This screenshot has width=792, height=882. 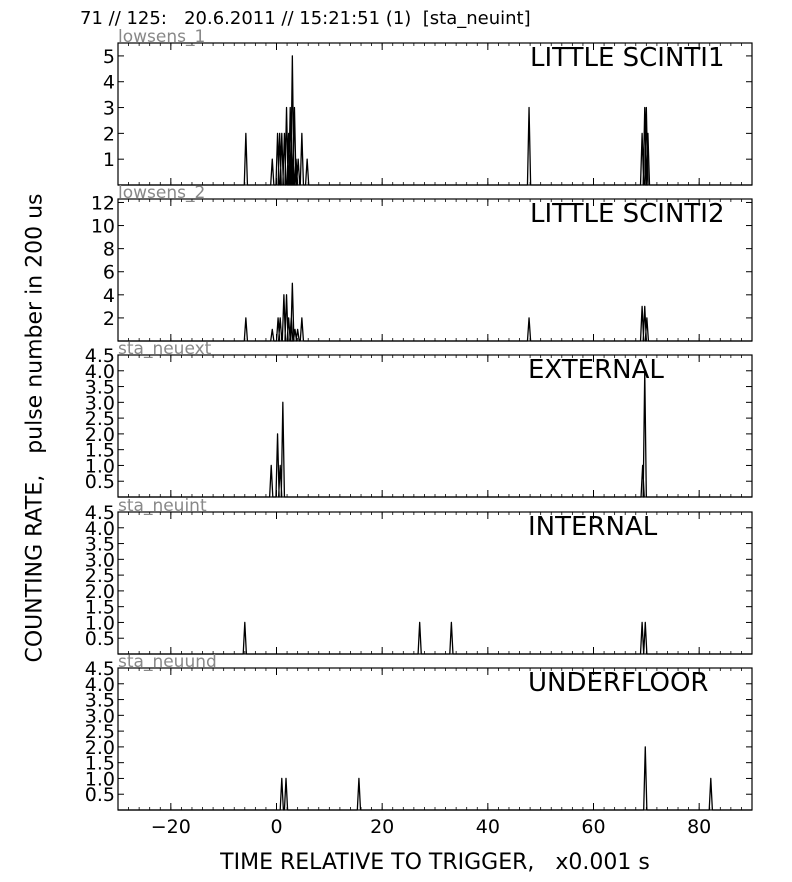 I want to click on panel-title: LITTLE SCINTI2, so click(x=627, y=214).